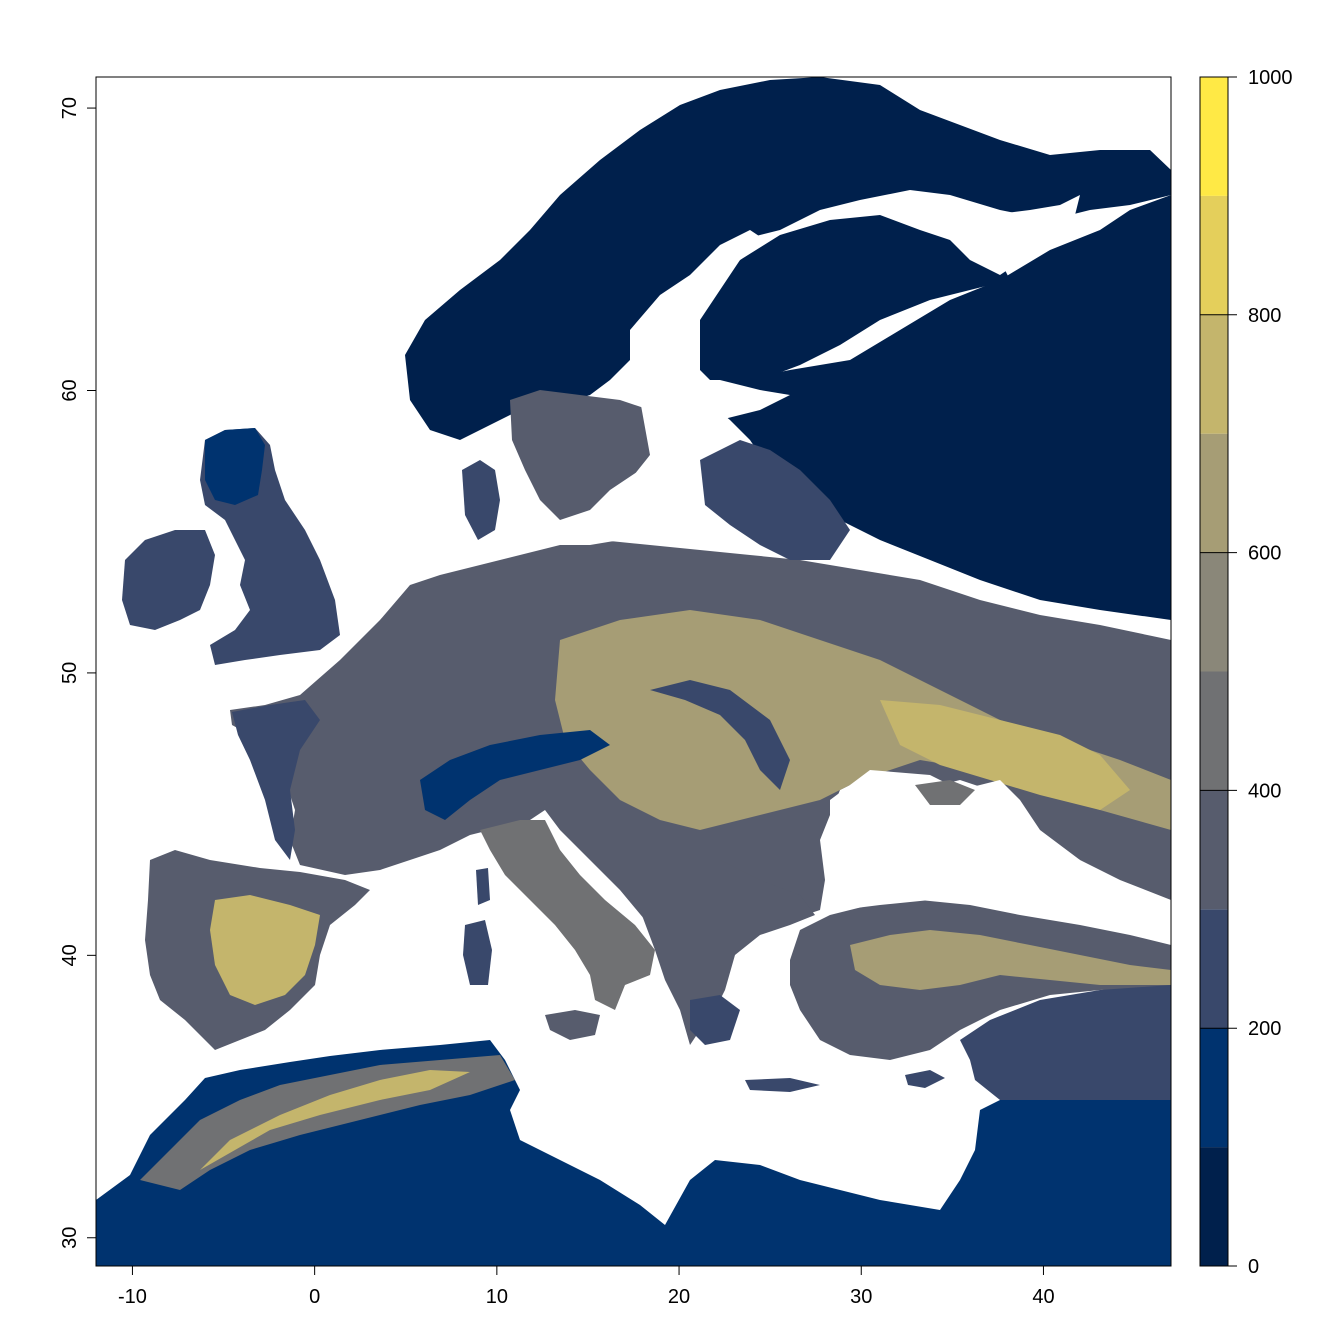  Describe the element at coordinates (276, 780) in the screenshot. I see `france-lowland` at that location.